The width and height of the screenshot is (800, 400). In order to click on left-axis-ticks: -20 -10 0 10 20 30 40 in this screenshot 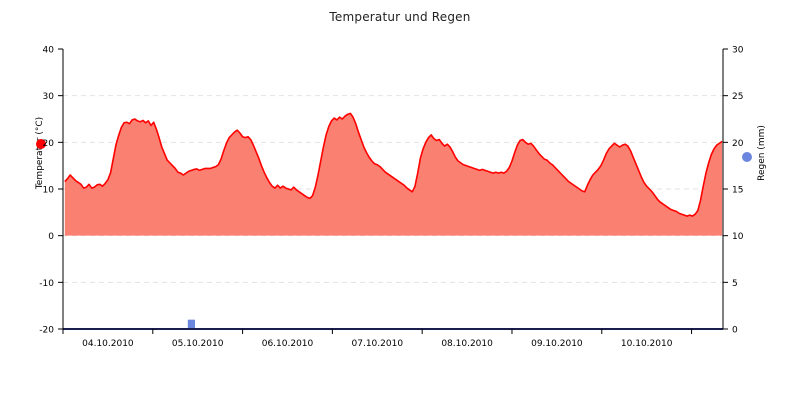, I will do `click(51, 191)`.